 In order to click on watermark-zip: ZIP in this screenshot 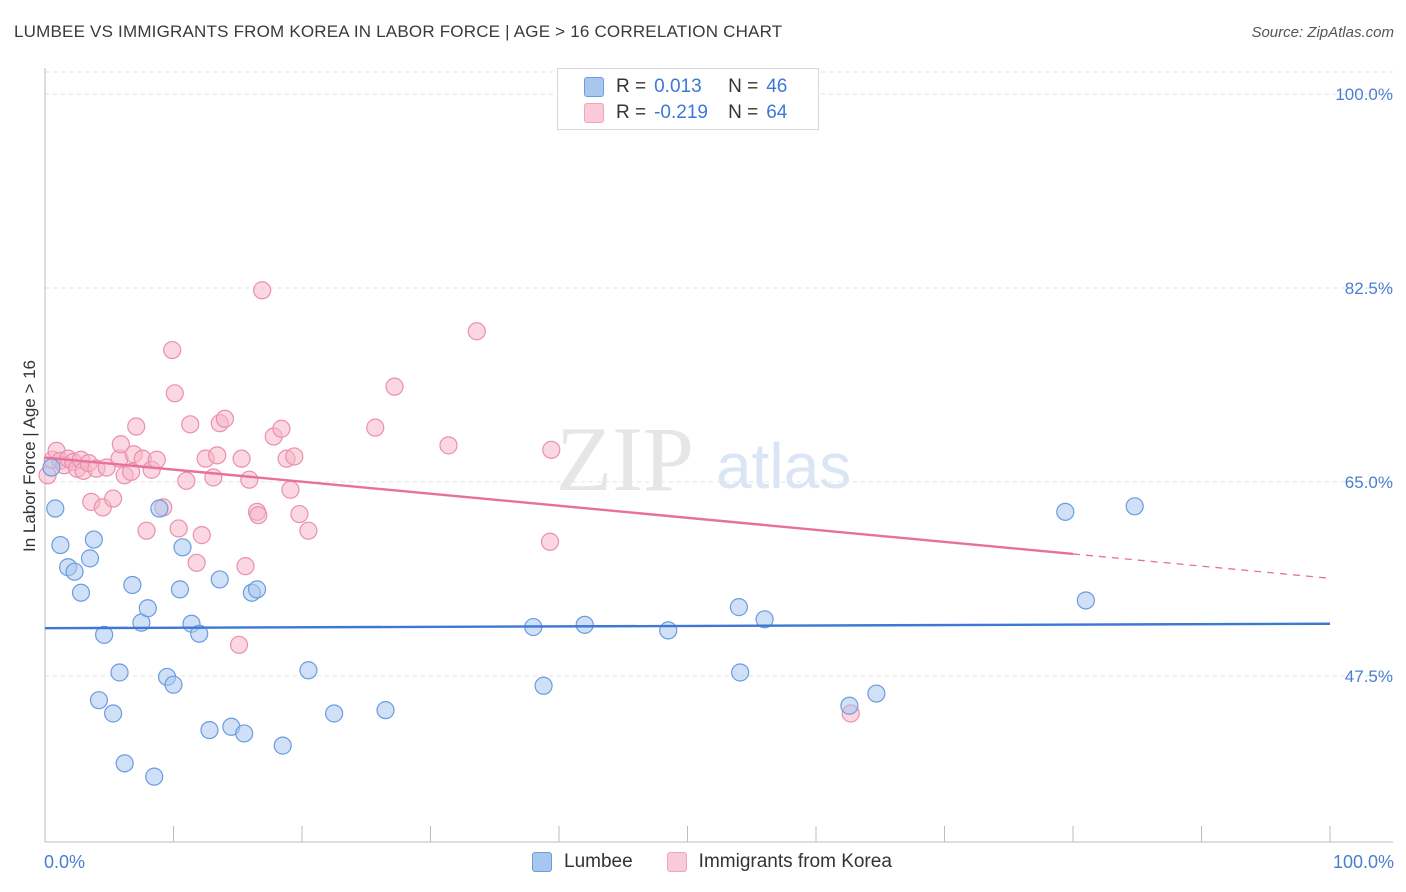, I will do `click(625, 459)`.